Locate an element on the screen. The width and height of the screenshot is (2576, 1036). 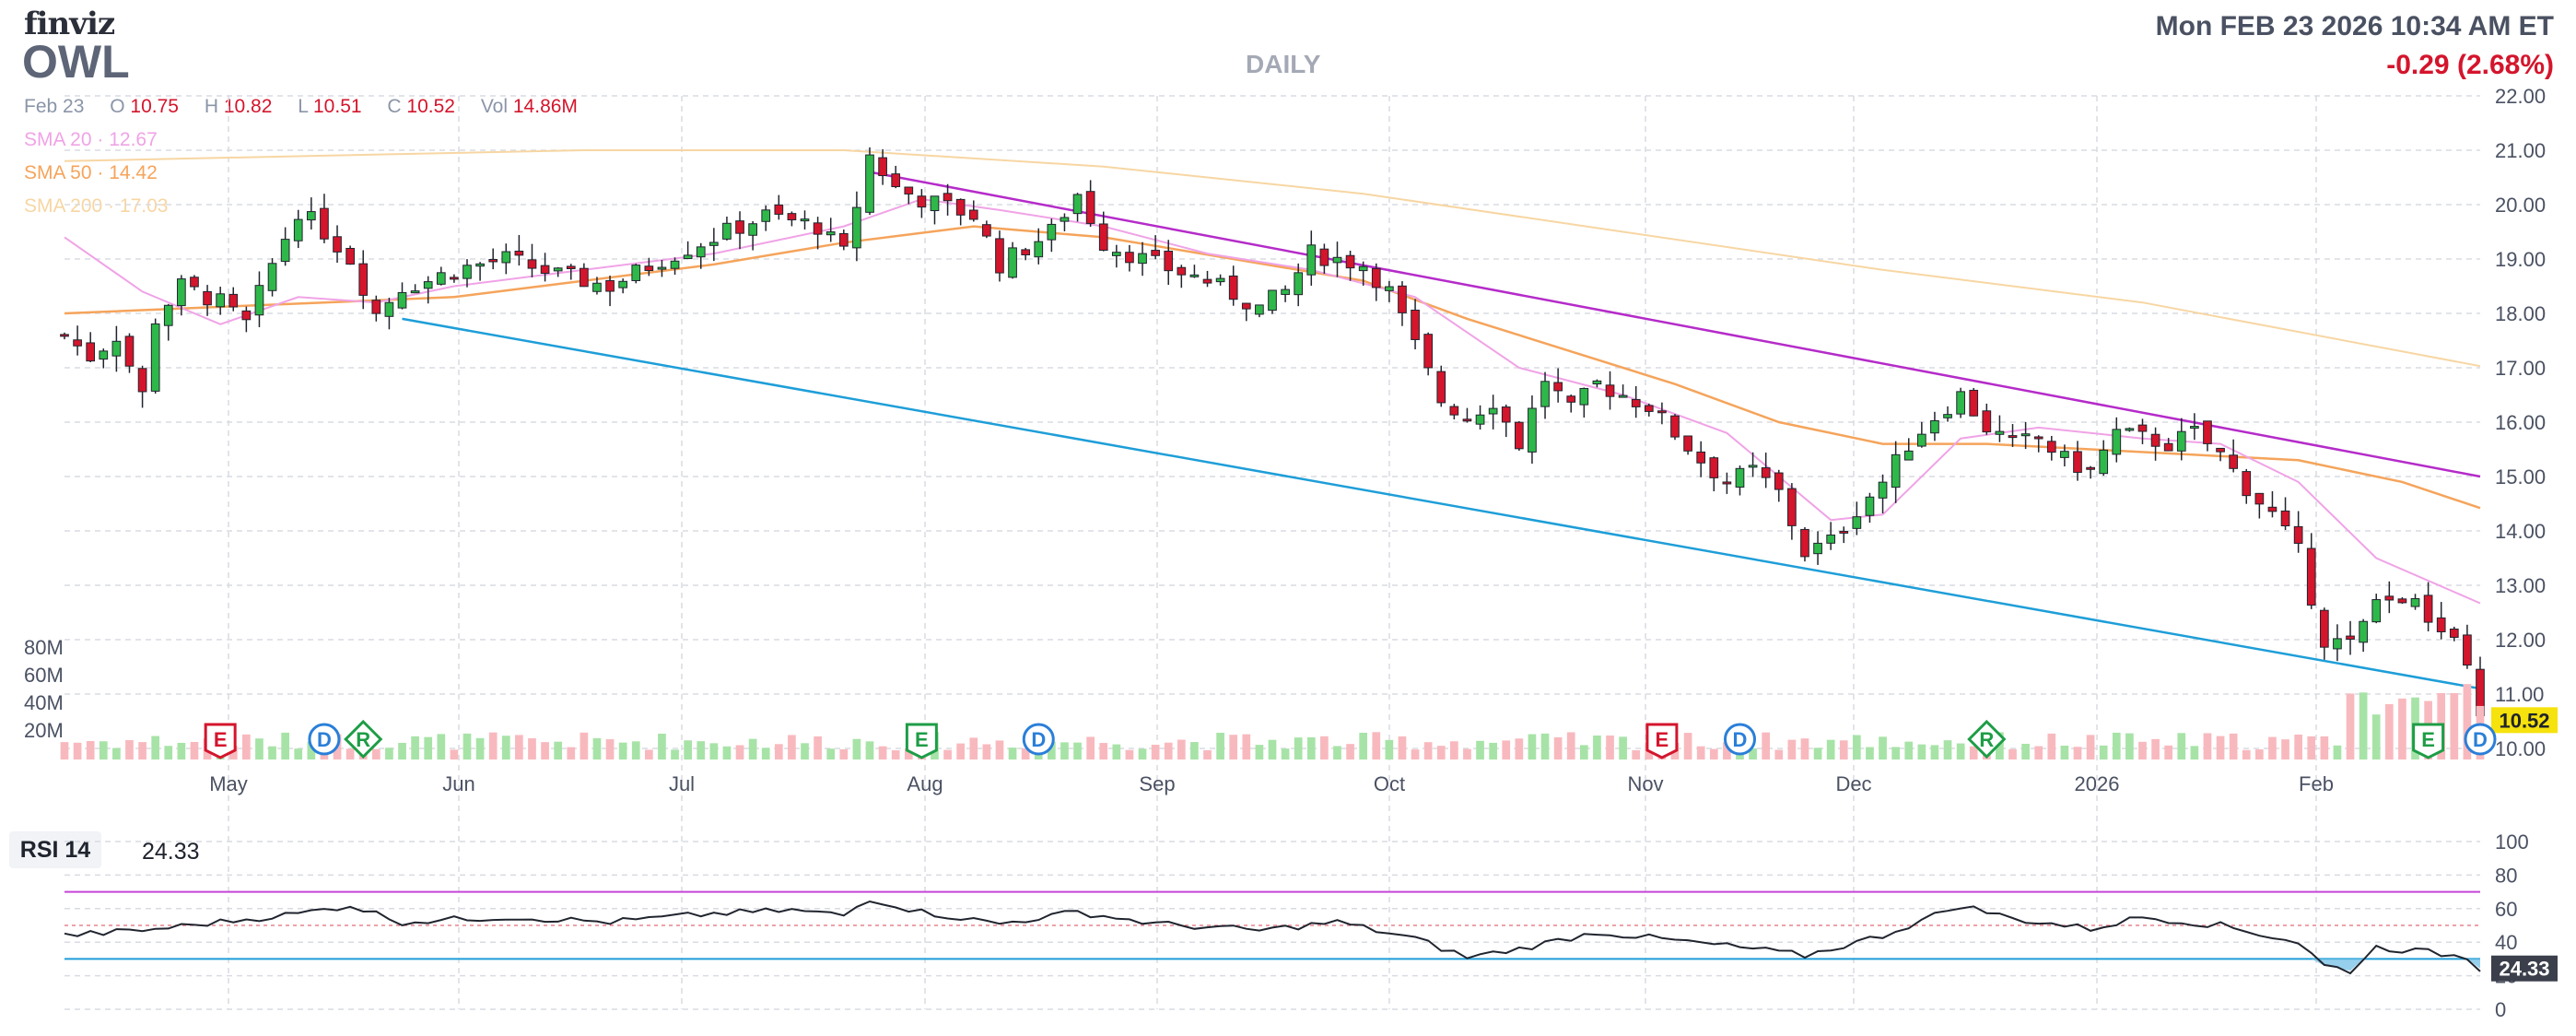
sma200-label: SMA 200 is located at coordinates (63, 206).